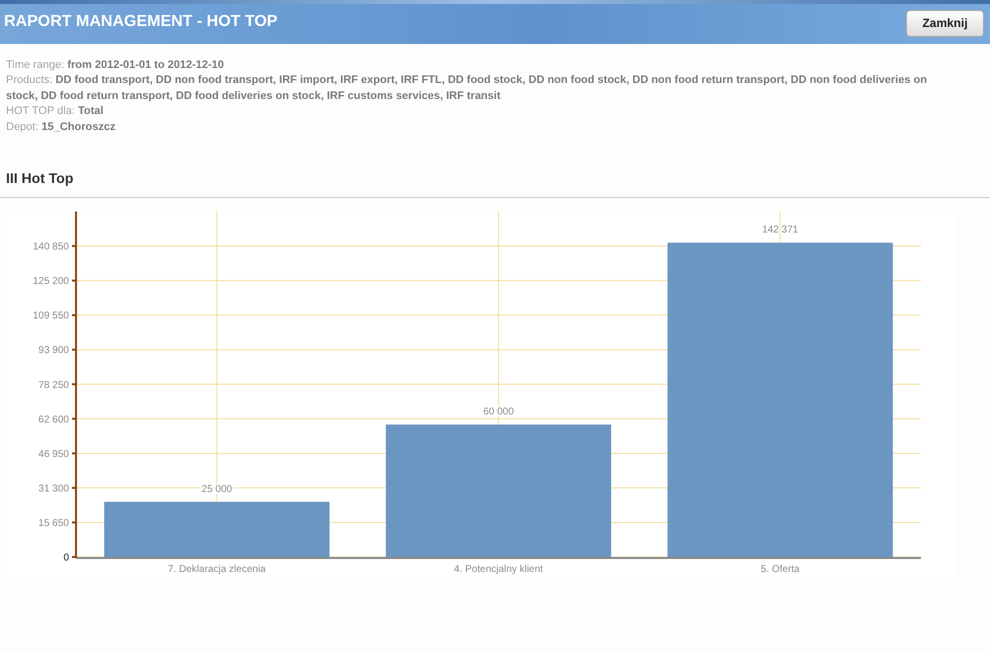 The width and height of the screenshot is (990, 652). What do you see at coordinates (54, 454) in the screenshot?
I see `y-tick-label: 46 950` at bounding box center [54, 454].